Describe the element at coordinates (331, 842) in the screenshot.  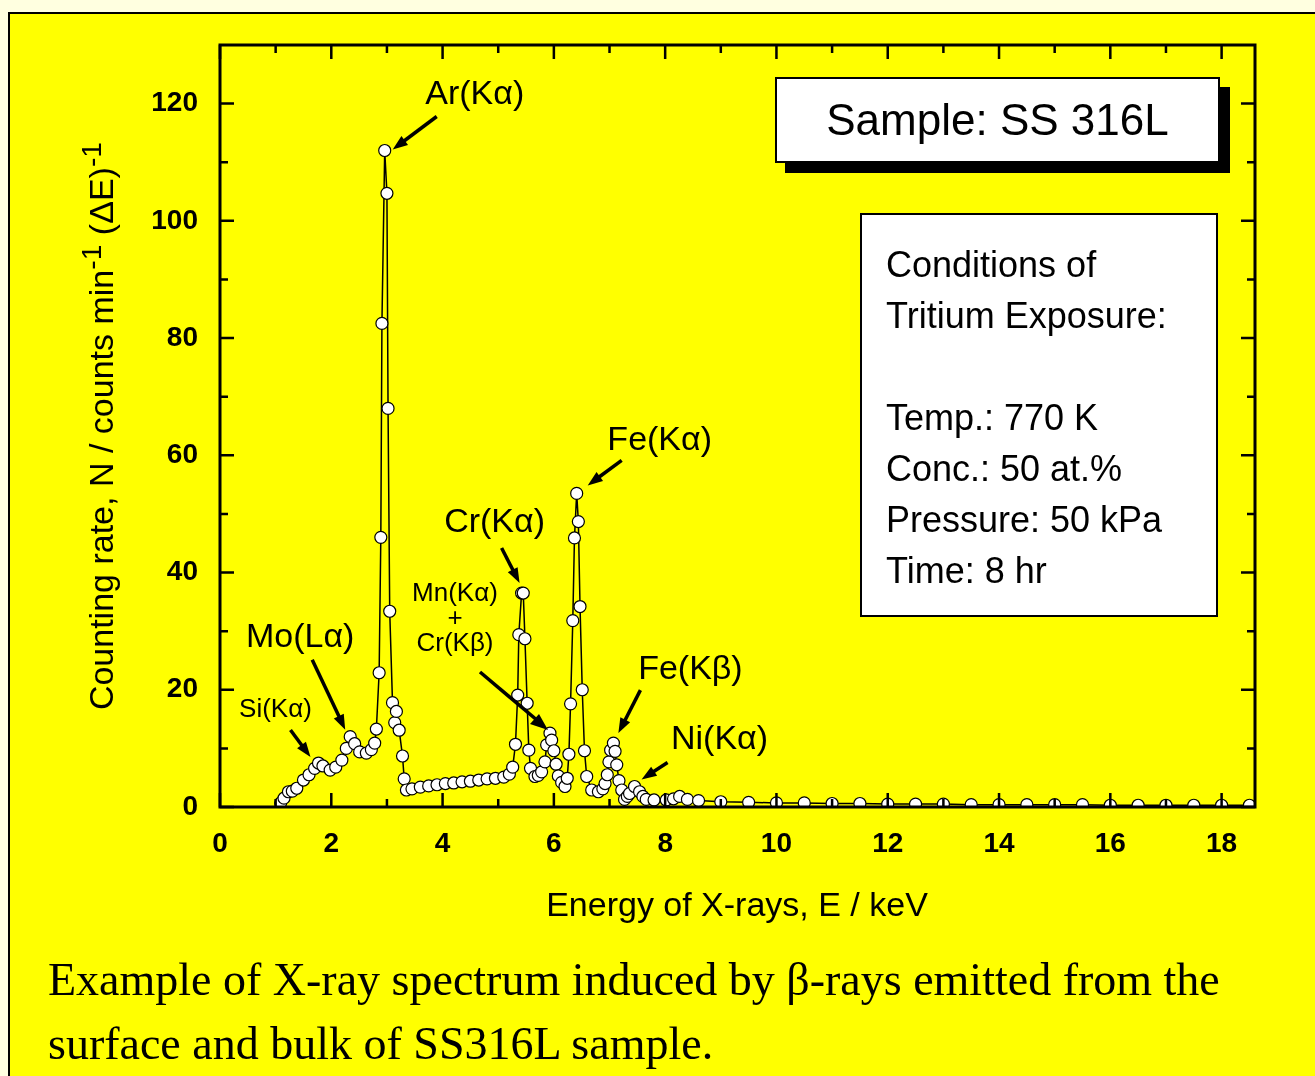
I see `x-tick-label: 2` at that location.